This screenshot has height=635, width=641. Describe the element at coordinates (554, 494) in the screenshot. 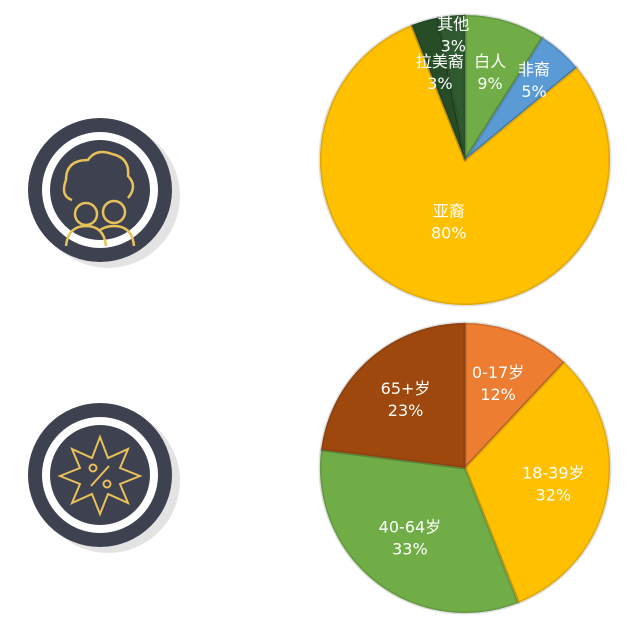

I see `slice-value: 32%` at that location.